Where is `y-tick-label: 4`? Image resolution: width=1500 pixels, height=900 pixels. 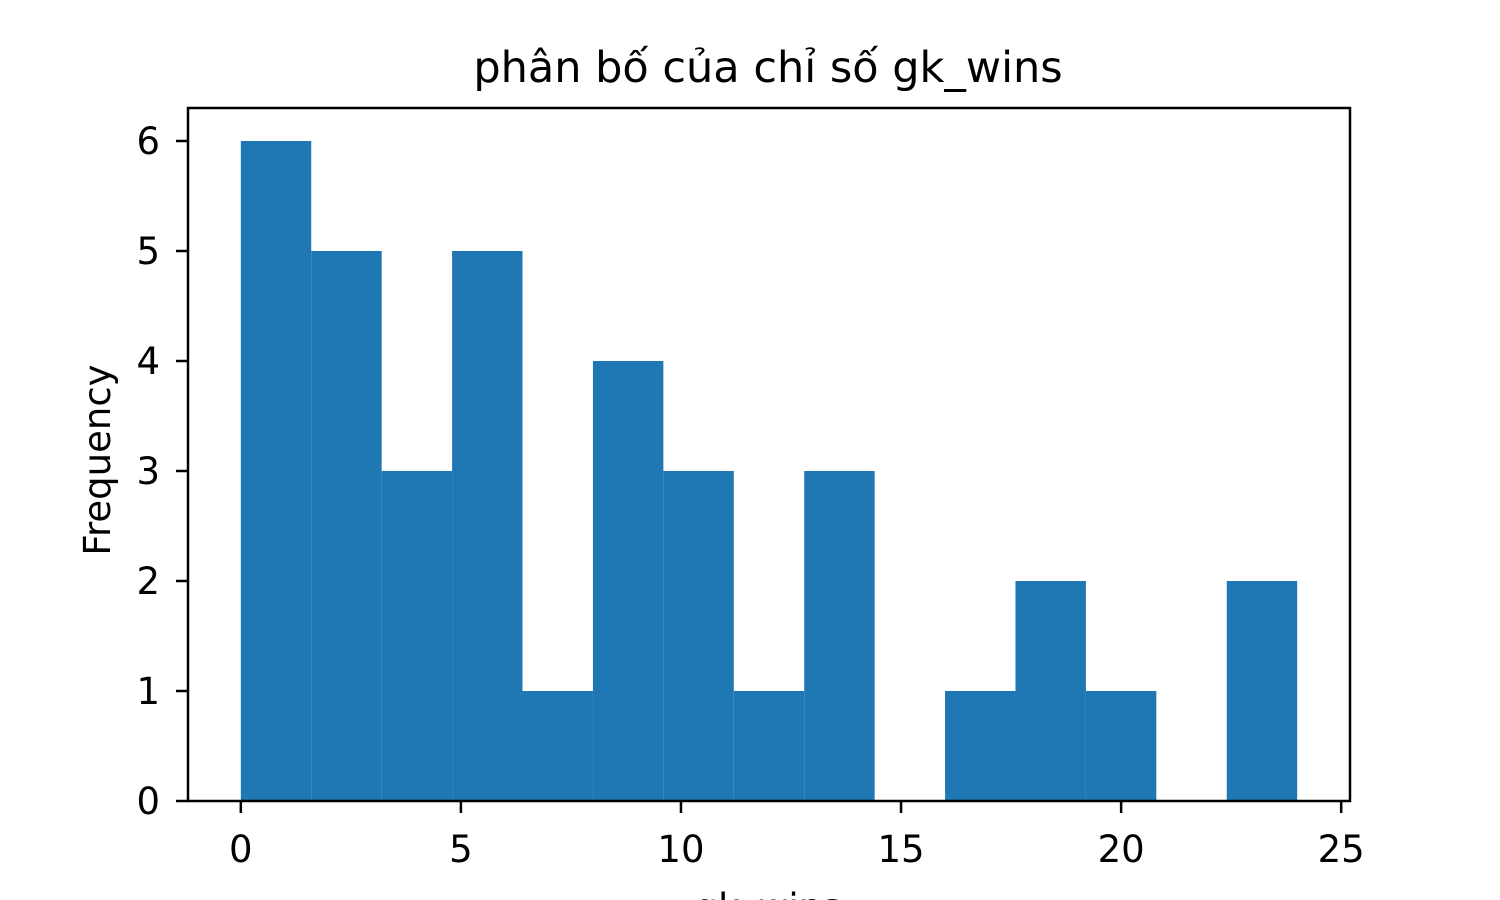
y-tick-label: 4 is located at coordinates (148, 361).